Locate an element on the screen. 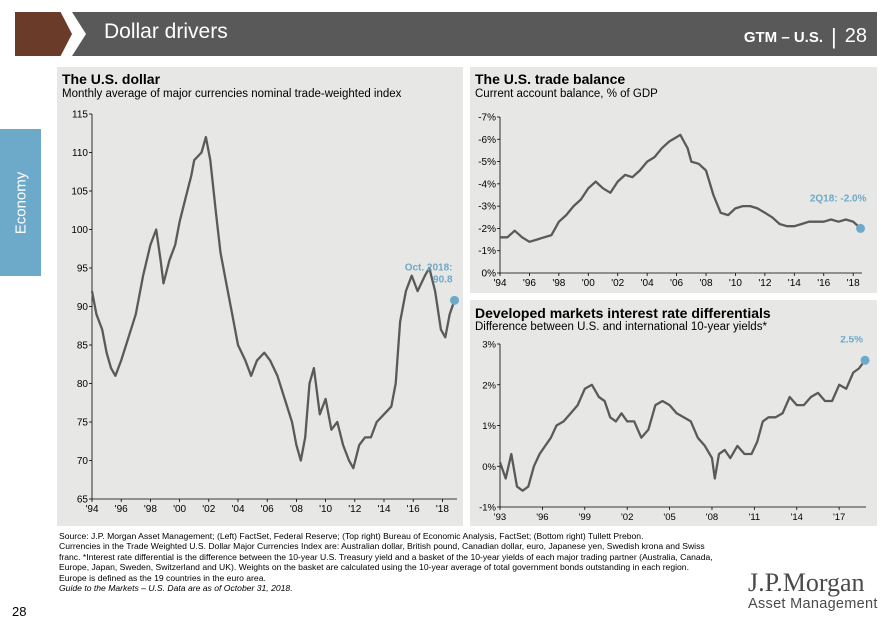 The height and width of the screenshot is (632, 889). logo-subtitle: Asset Management is located at coordinates (813, 604).